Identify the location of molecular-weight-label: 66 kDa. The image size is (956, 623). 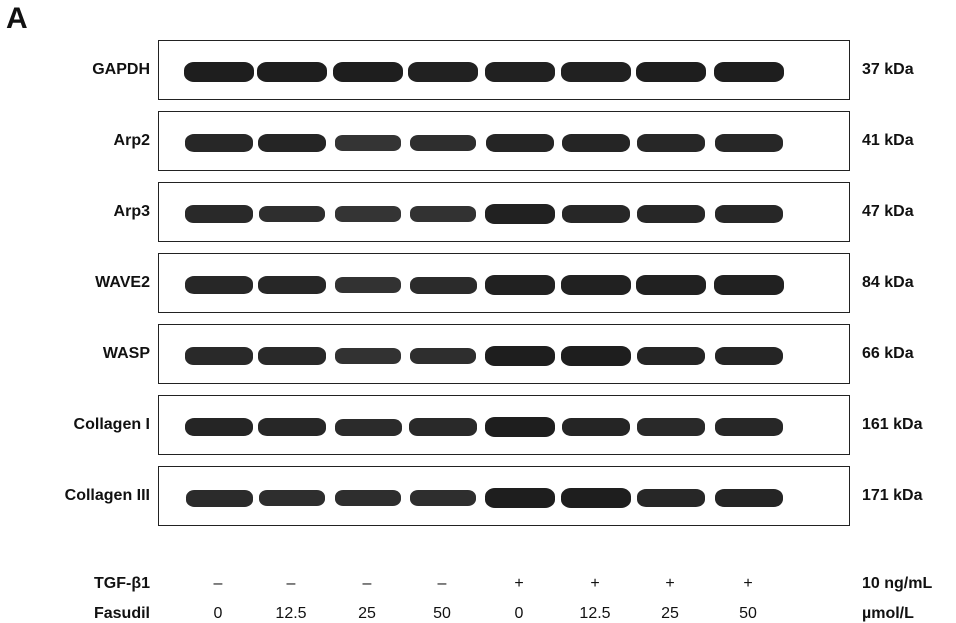
(888, 353).